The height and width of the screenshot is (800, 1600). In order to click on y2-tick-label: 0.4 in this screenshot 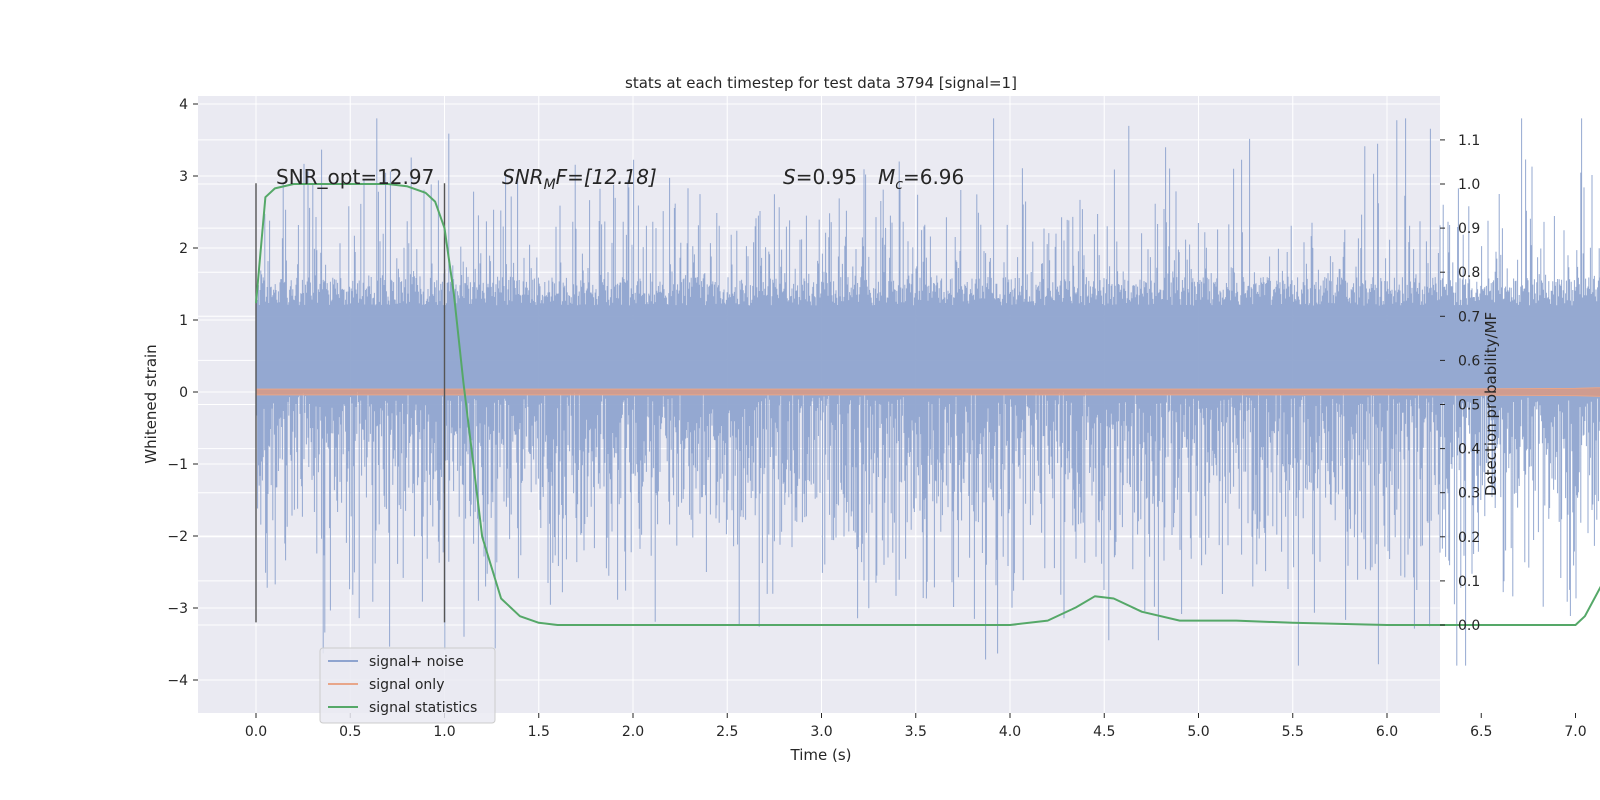, I will do `click(1469, 450)`.